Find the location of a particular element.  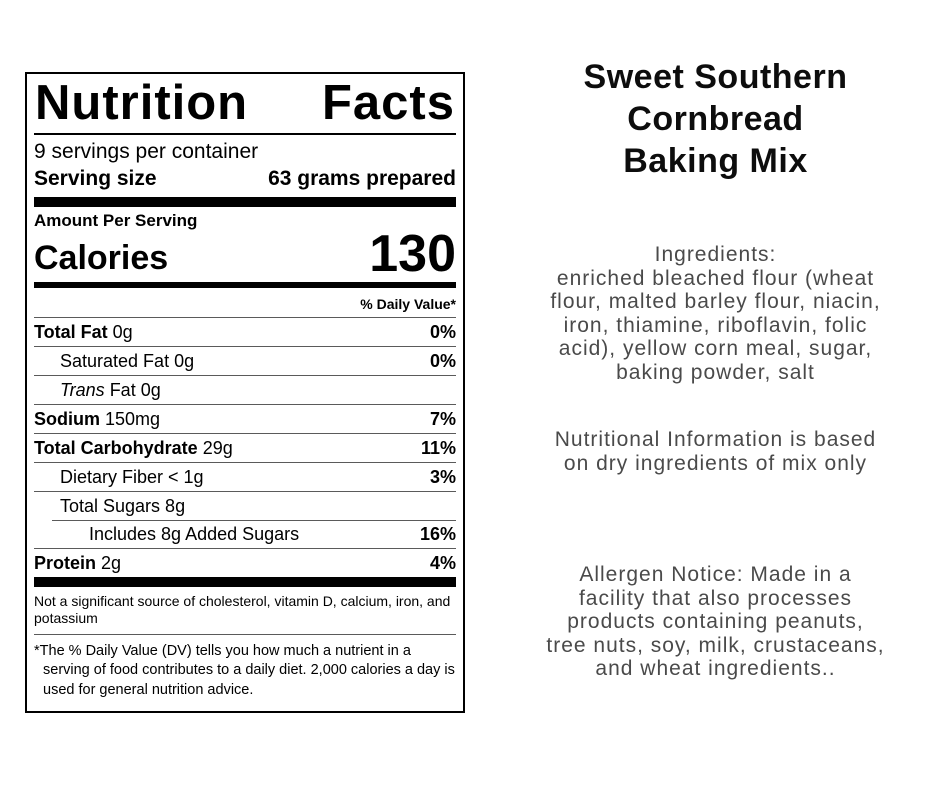

nutrient-name: Total Carbohydrate 29g is located at coordinates (133, 447).